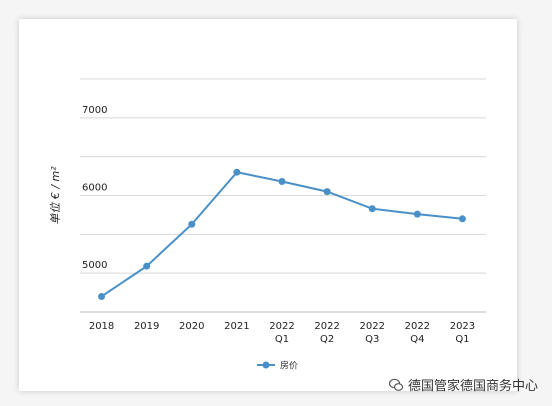 The height and width of the screenshot is (406, 552). I want to click on x-tick-label: 2023, so click(462, 326).